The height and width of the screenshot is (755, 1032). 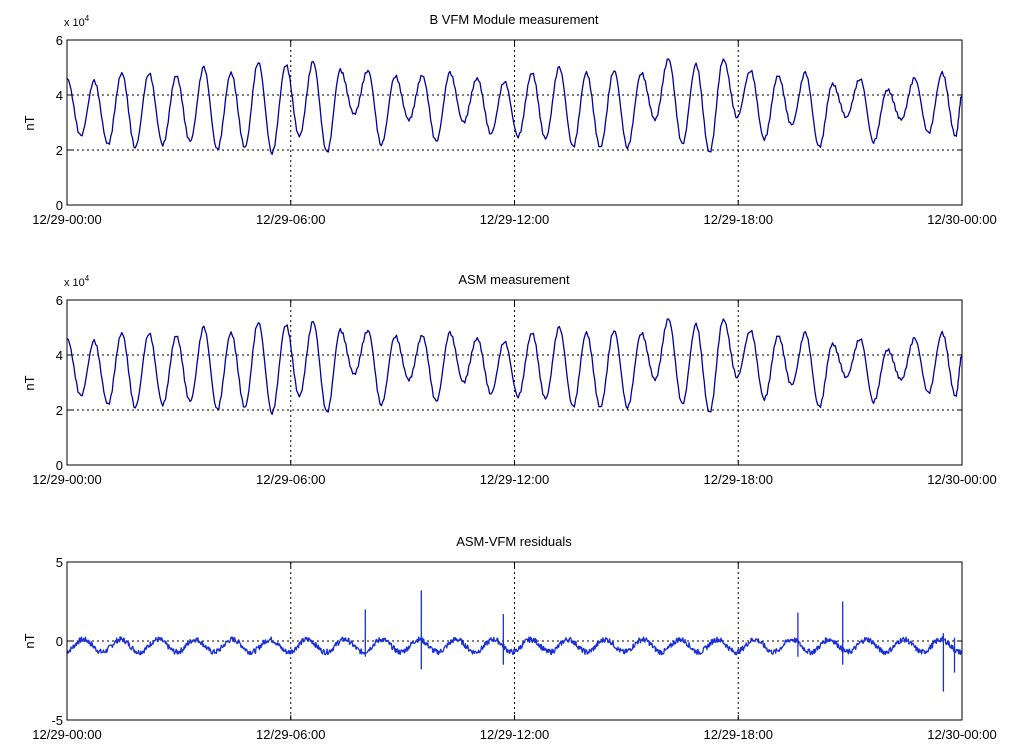 I want to click on panel-vfm-ytick-label-0: 0, so click(x=59, y=205).